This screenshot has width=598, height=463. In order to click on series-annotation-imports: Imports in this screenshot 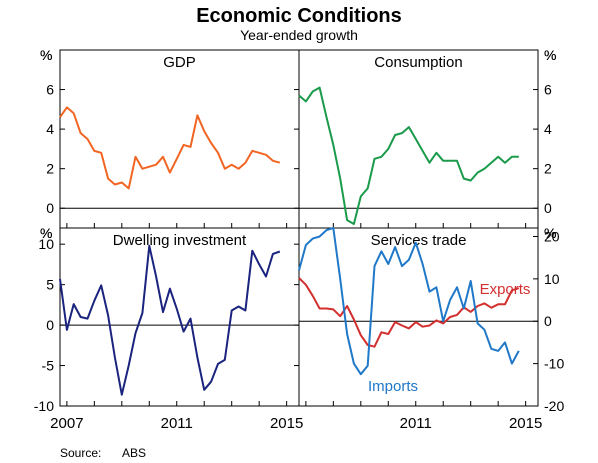, I will do `click(393, 386)`.